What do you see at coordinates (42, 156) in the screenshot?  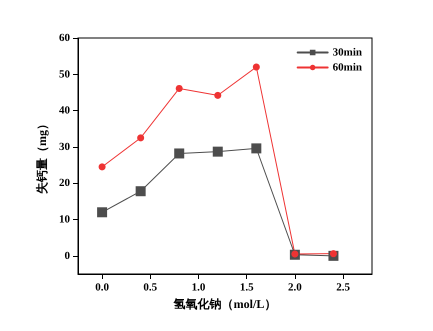 I see `y-axis-title: 失钙量（mg）` at bounding box center [42, 156].